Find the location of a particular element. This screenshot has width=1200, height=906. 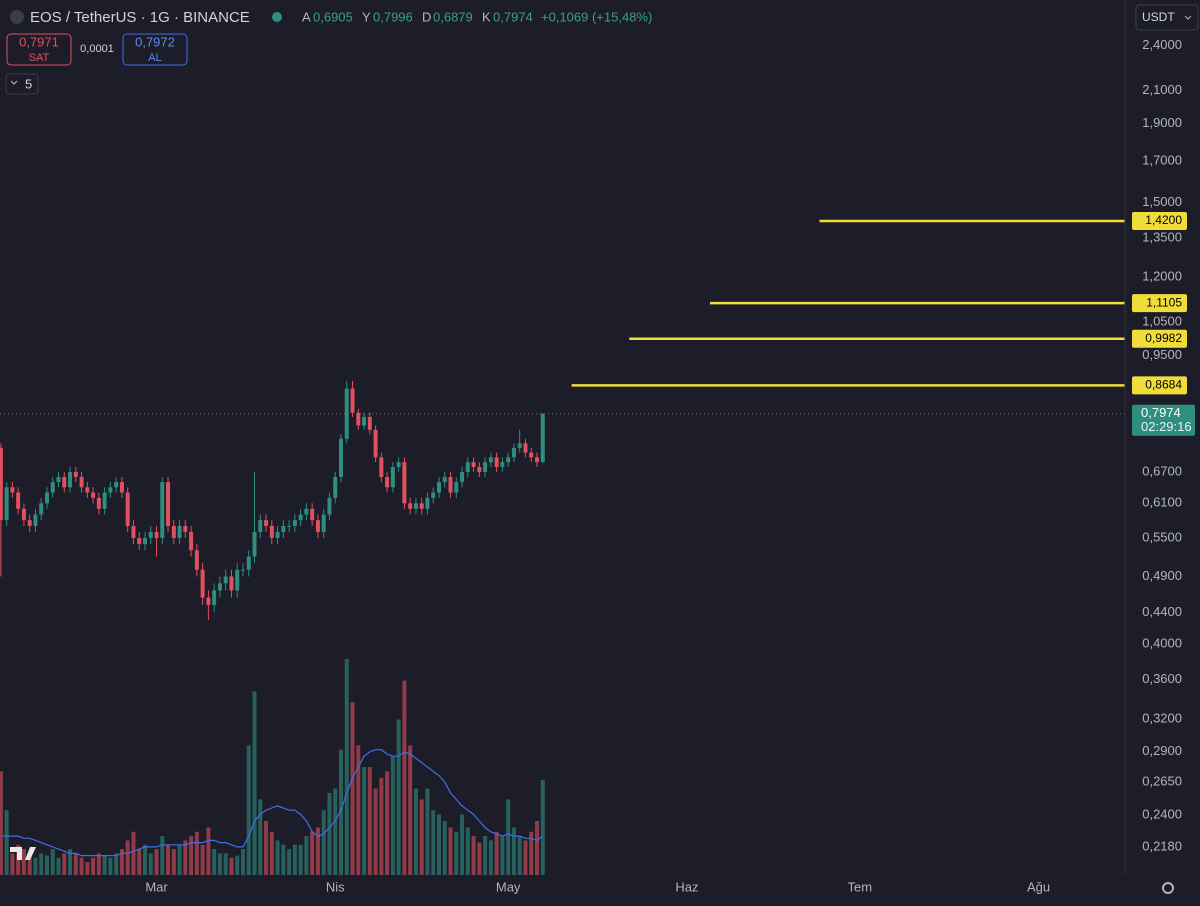

y-tick-label: 1,7000 is located at coordinates (1162, 159).